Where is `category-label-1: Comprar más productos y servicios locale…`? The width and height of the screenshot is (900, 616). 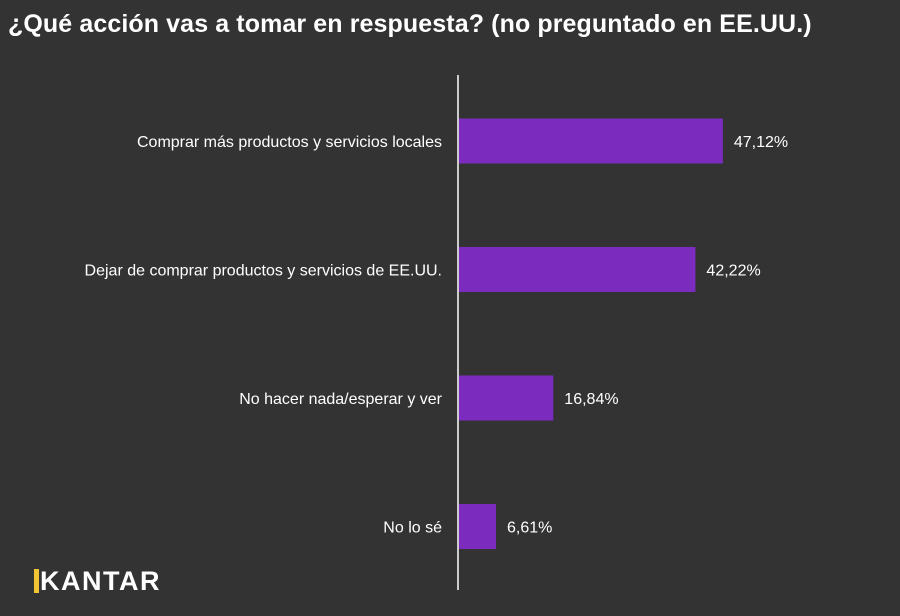 category-label-1: Comprar más productos y servicios locale… is located at coordinates (289, 142).